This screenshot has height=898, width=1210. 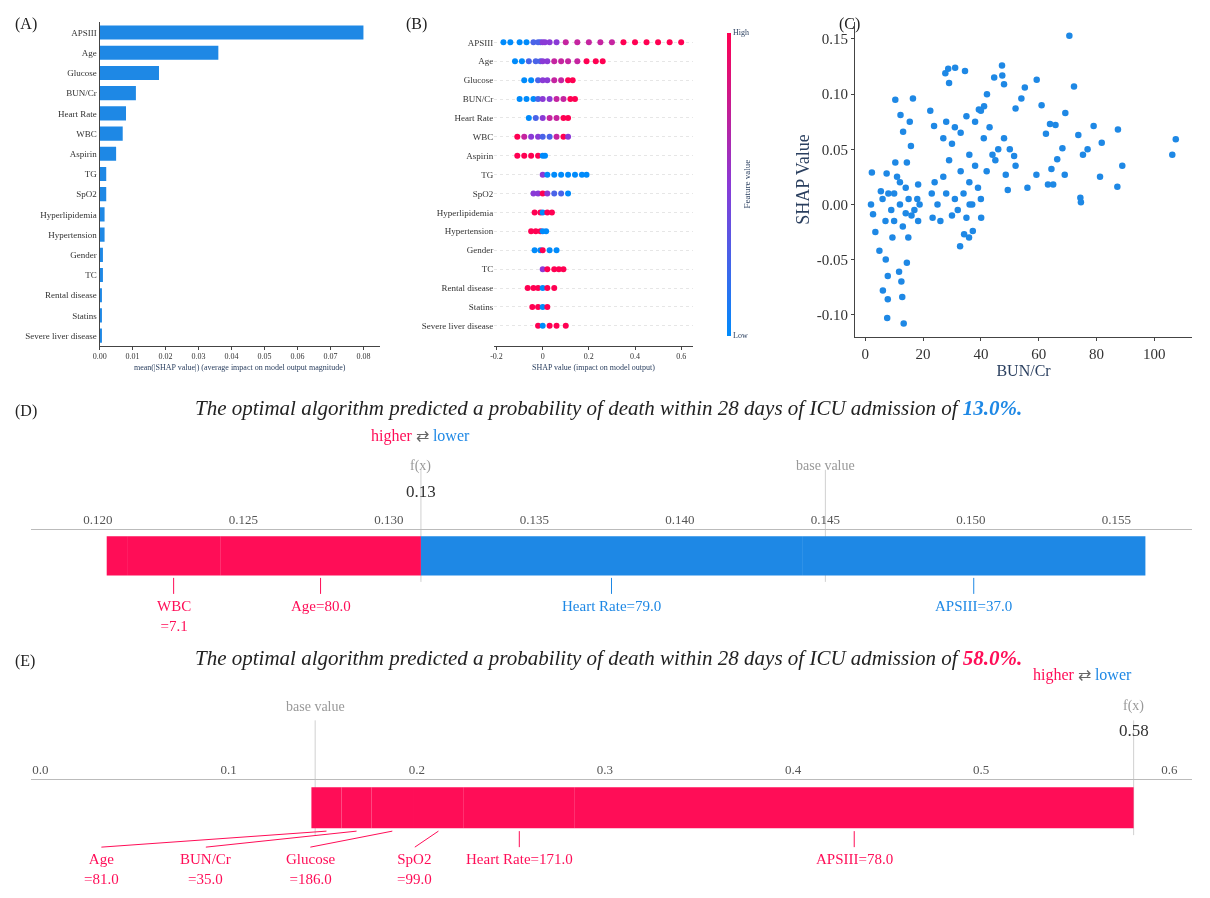 What do you see at coordinates (40, 770) in the screenshot?
I see `x-tick-label: 0.0` at bounding box center [40, 770].